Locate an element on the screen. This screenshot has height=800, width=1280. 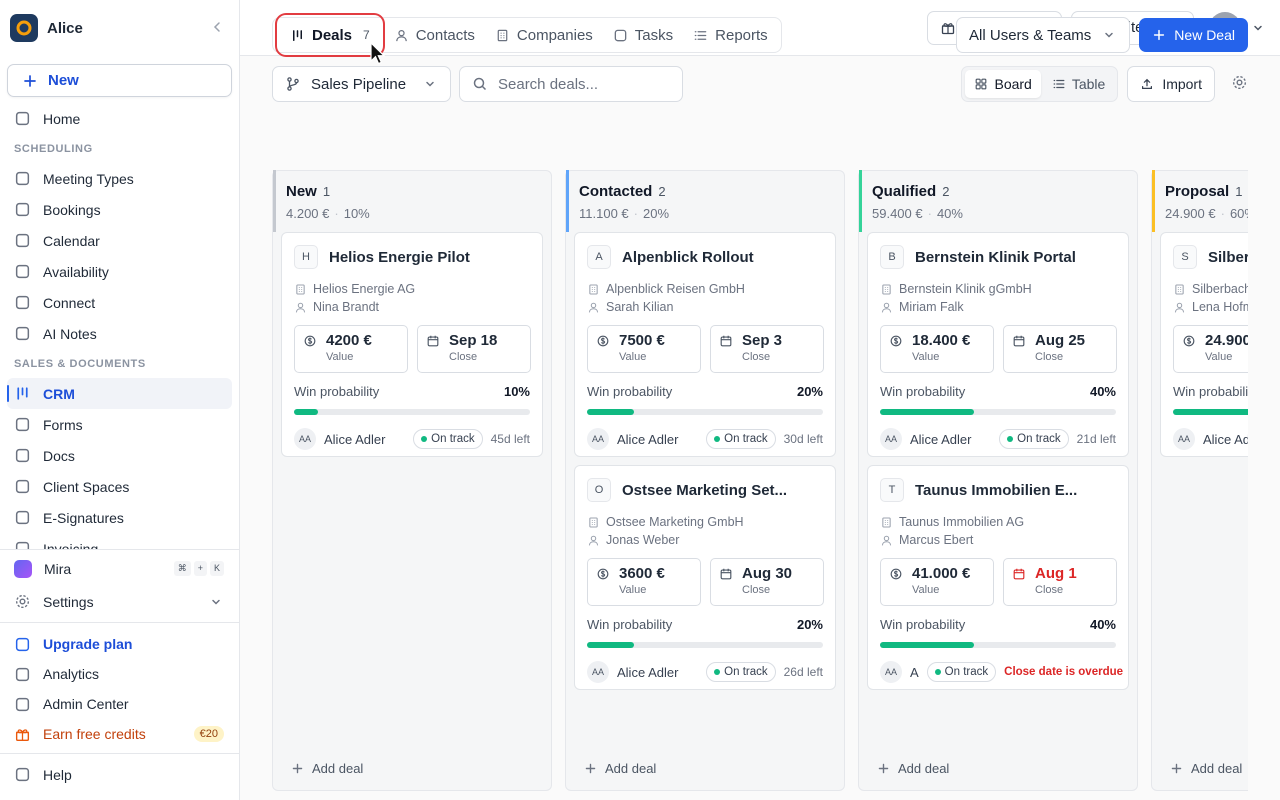
probability-value: 40% is located at coordinates (1102, 391).